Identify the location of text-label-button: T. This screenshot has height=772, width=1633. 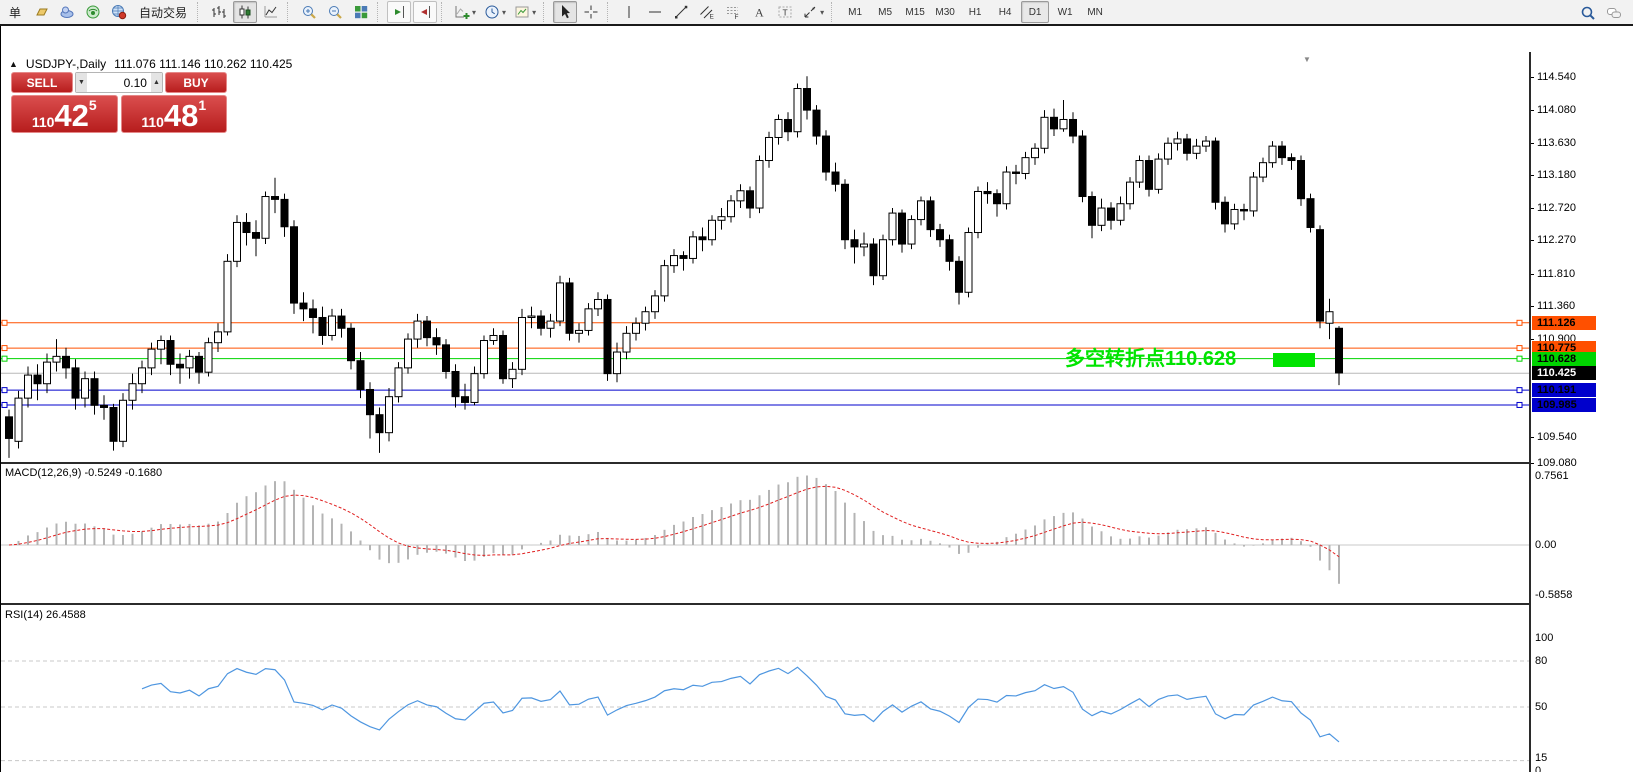
(785, 12).